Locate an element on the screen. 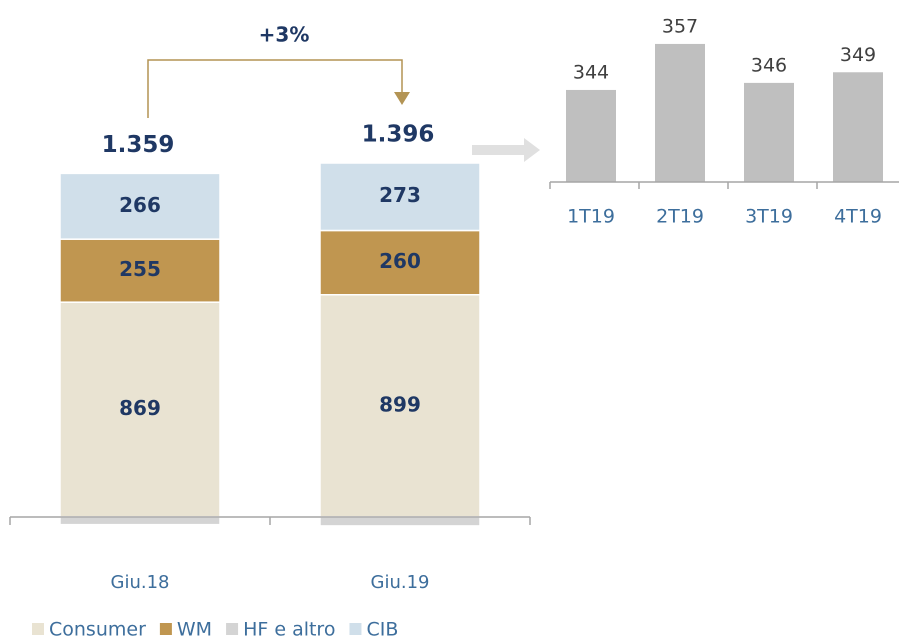 The width and height of the screenshot is (899, 644). x-tick-label: 1T19 is located at coordinates (591, 217).